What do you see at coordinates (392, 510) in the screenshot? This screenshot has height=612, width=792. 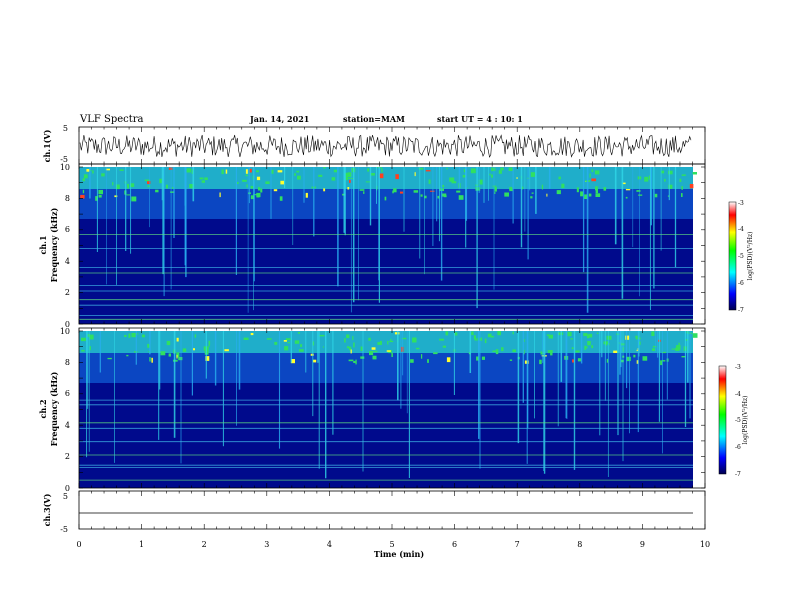 I see `ch3-waveform-frame` at bounding box center [392, 510].